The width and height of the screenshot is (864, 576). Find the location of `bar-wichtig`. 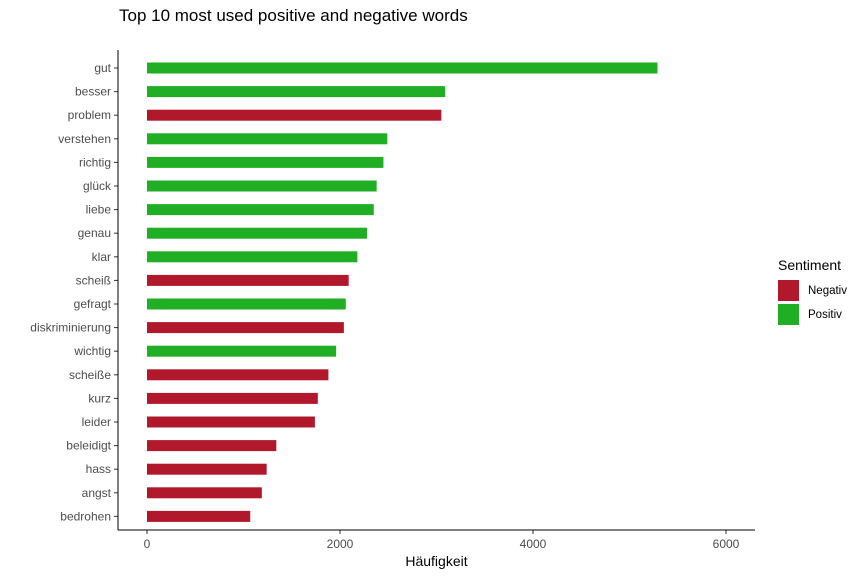

bar-wichtig is located at coordinates (242, 351).